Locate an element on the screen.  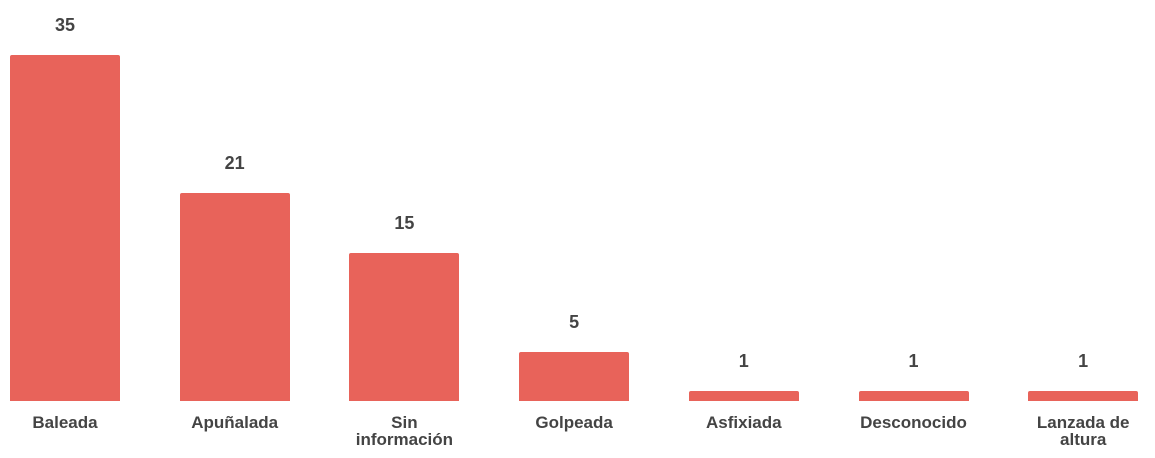
x-tick-label: Baleada is located at coordinates (65, 422).